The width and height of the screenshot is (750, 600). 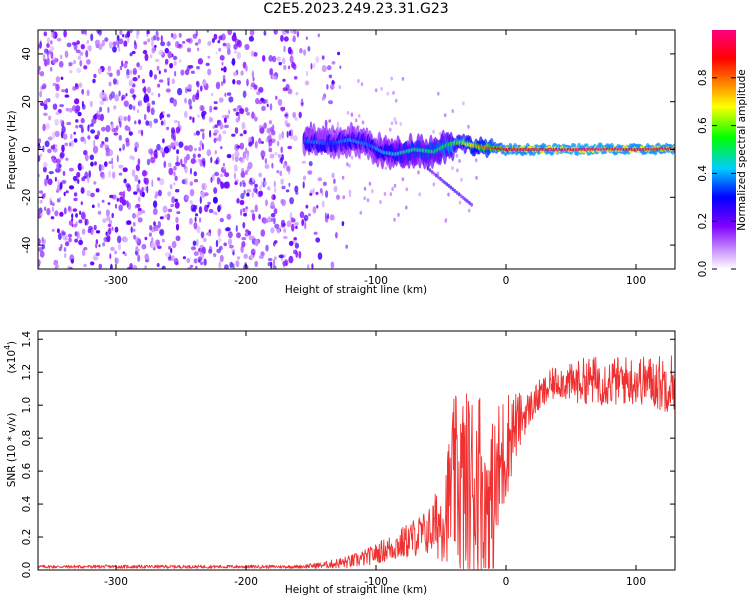 I want to click on colorbar-tick-label: 0.4, so click(x=703, y=173).